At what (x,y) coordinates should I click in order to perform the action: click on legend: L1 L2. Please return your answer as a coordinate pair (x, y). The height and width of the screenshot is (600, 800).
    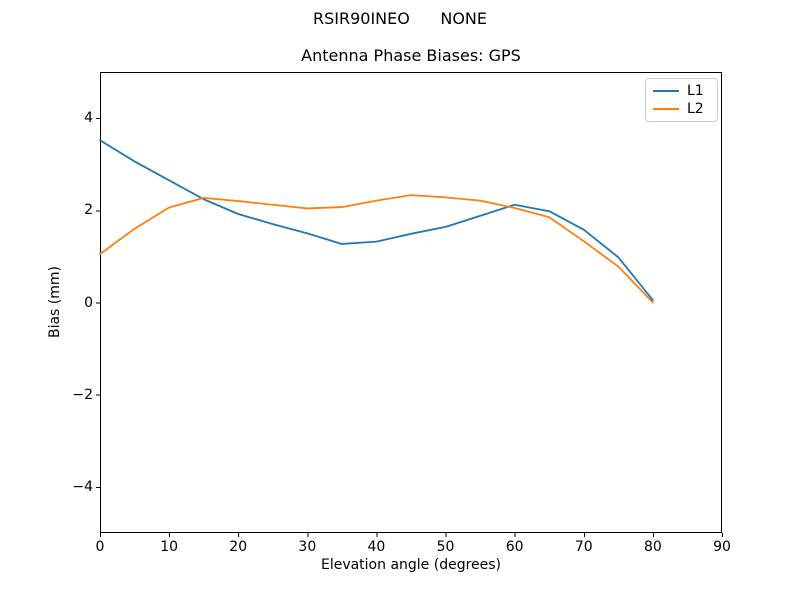
    Looking at the image, I should click on (681, 100).